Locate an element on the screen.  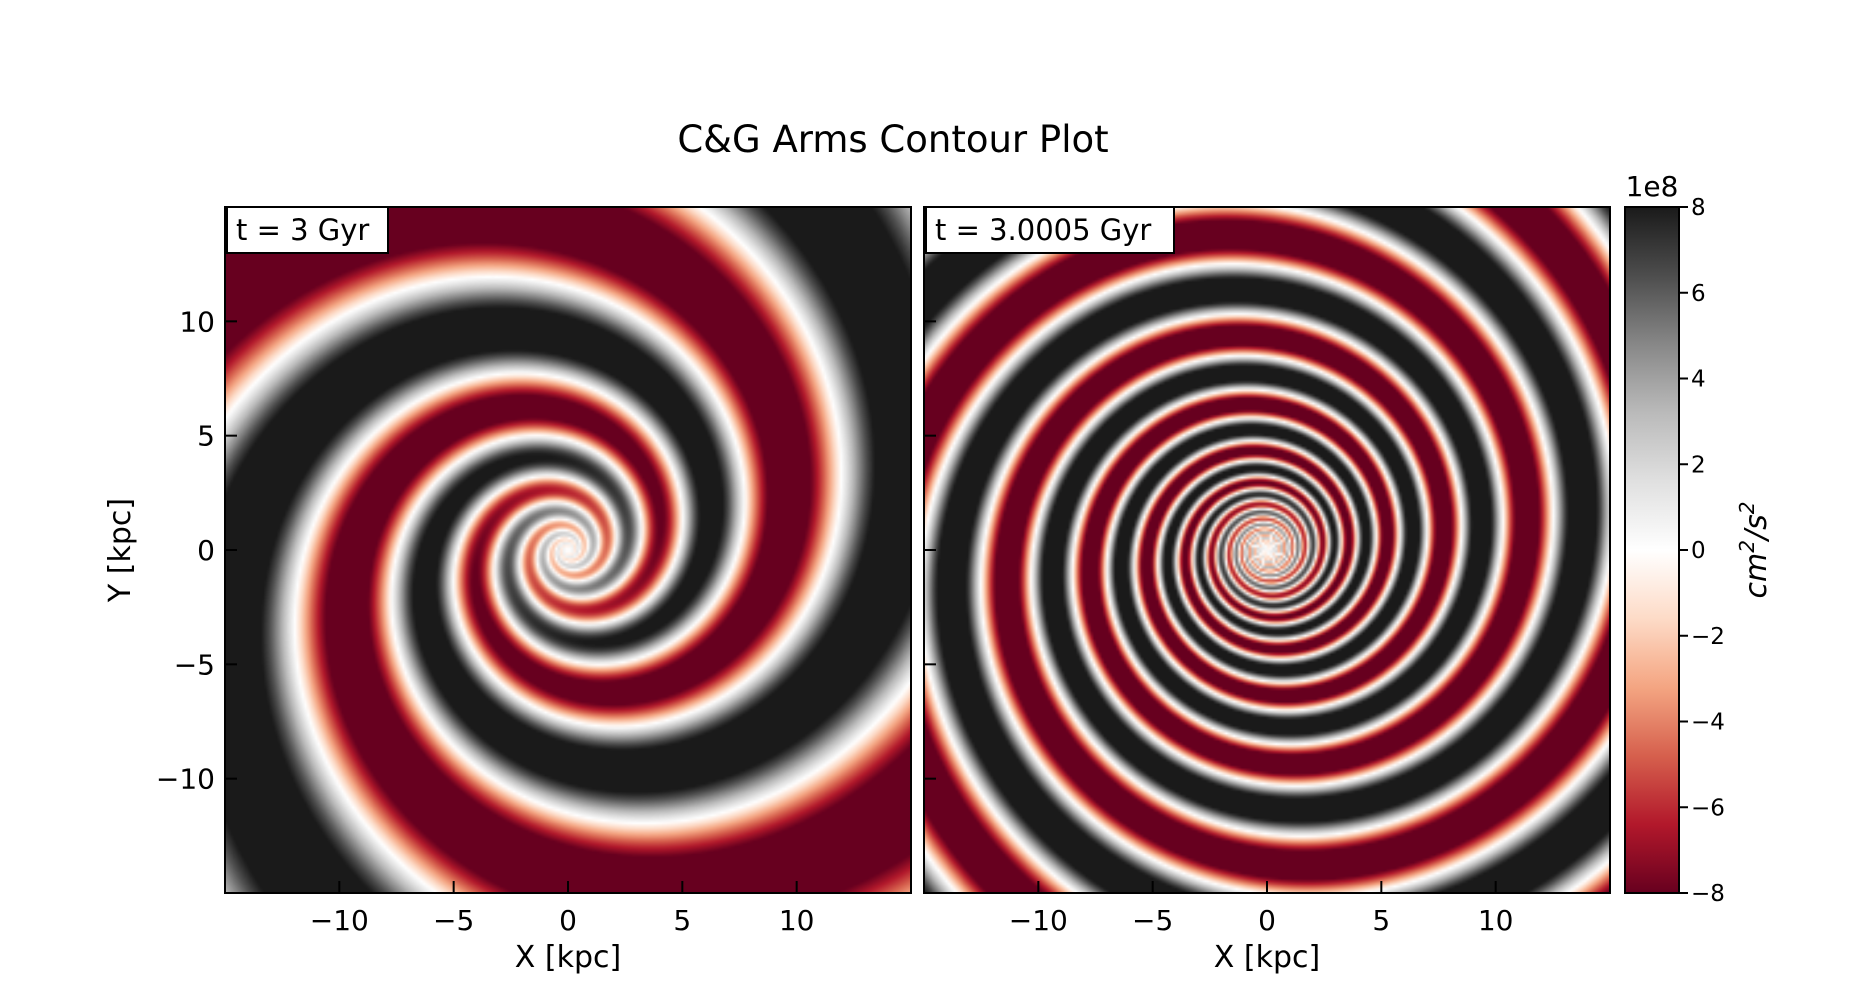
time-label-box-right is located at coordinates (1050, 230).